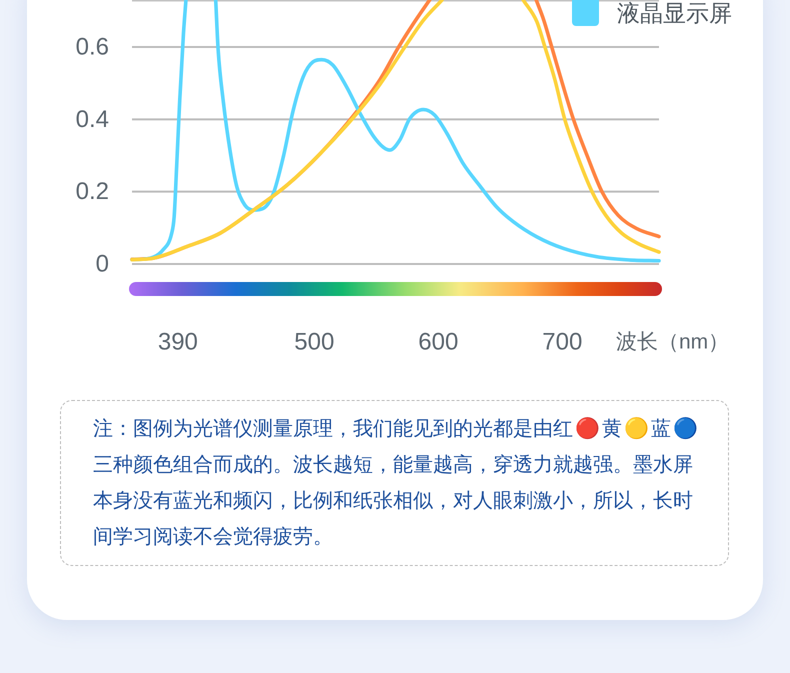 This screenshot has height=673, width=790. Describe the element at coordinates (92, 47) in the screenshot. I see `y-tick-label: 0.6` at that location.